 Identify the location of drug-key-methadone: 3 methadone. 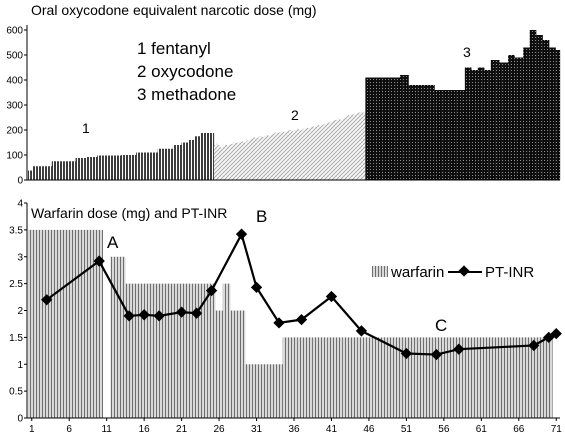
(186, 94).